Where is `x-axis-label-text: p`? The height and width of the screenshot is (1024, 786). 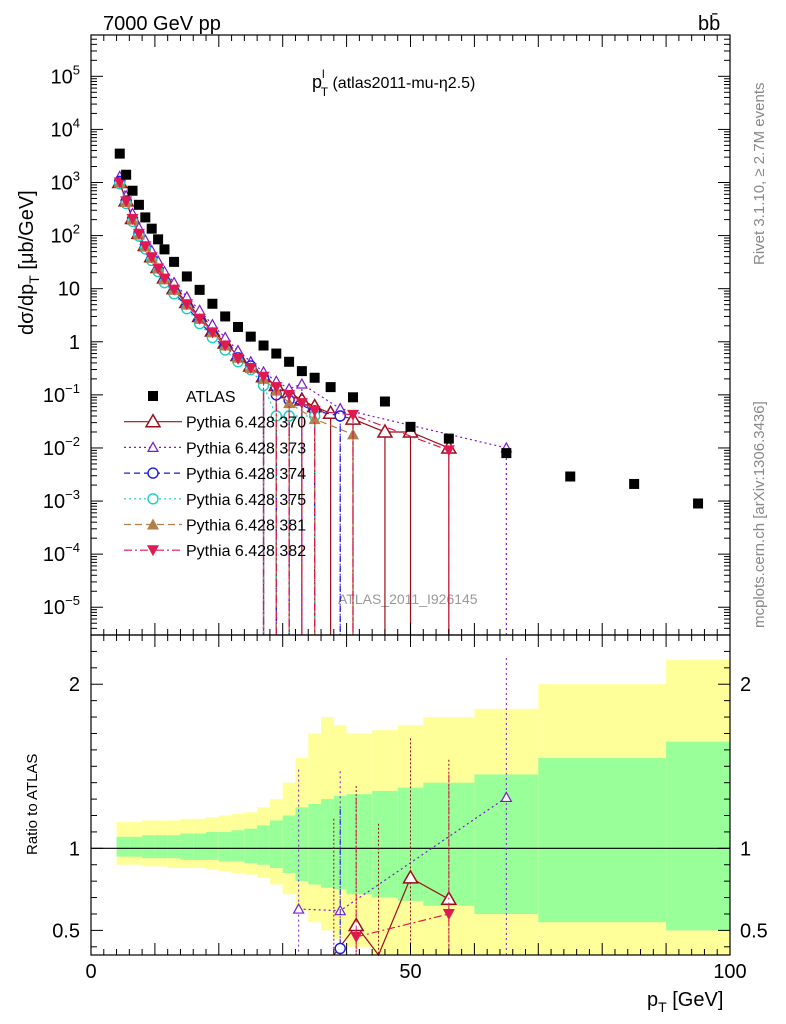 x-axis-label-text: p is located at coordinates (652, 1000).